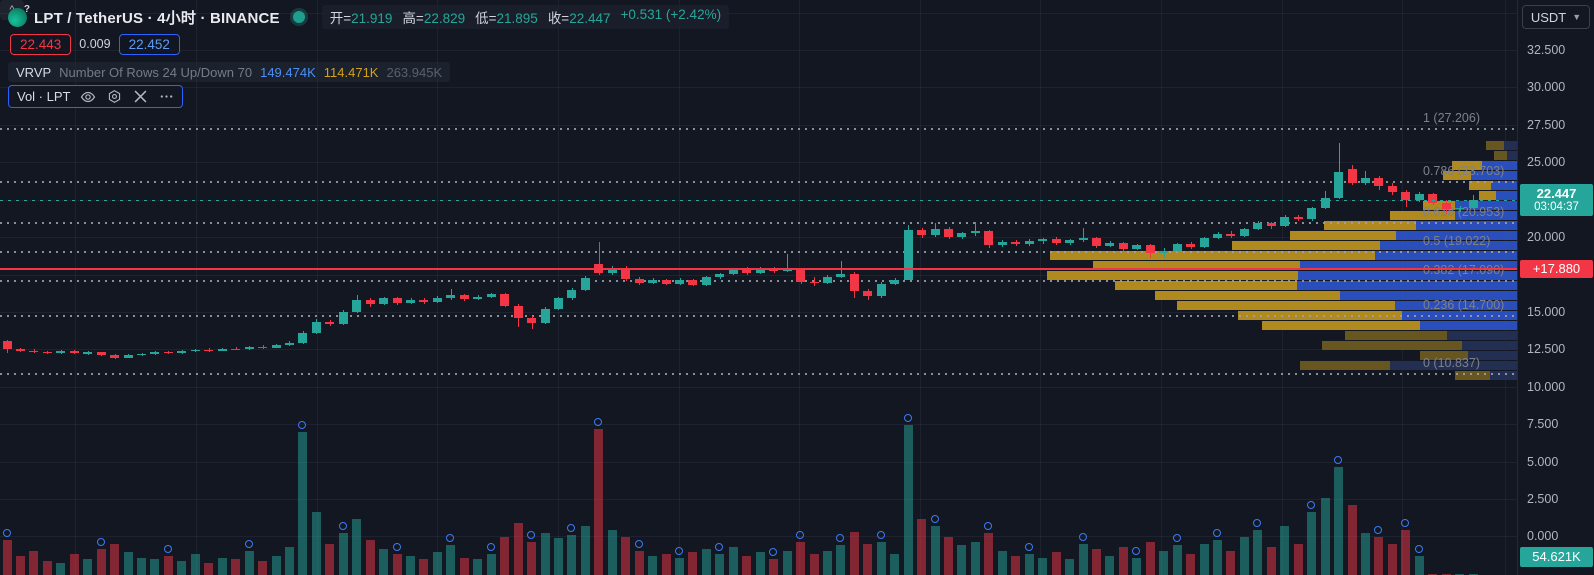 The height and width of the screenshot is (575, 1594). Describe the element at coordinates (140, 97) in the screenshot. I see `close-icon` at that location.